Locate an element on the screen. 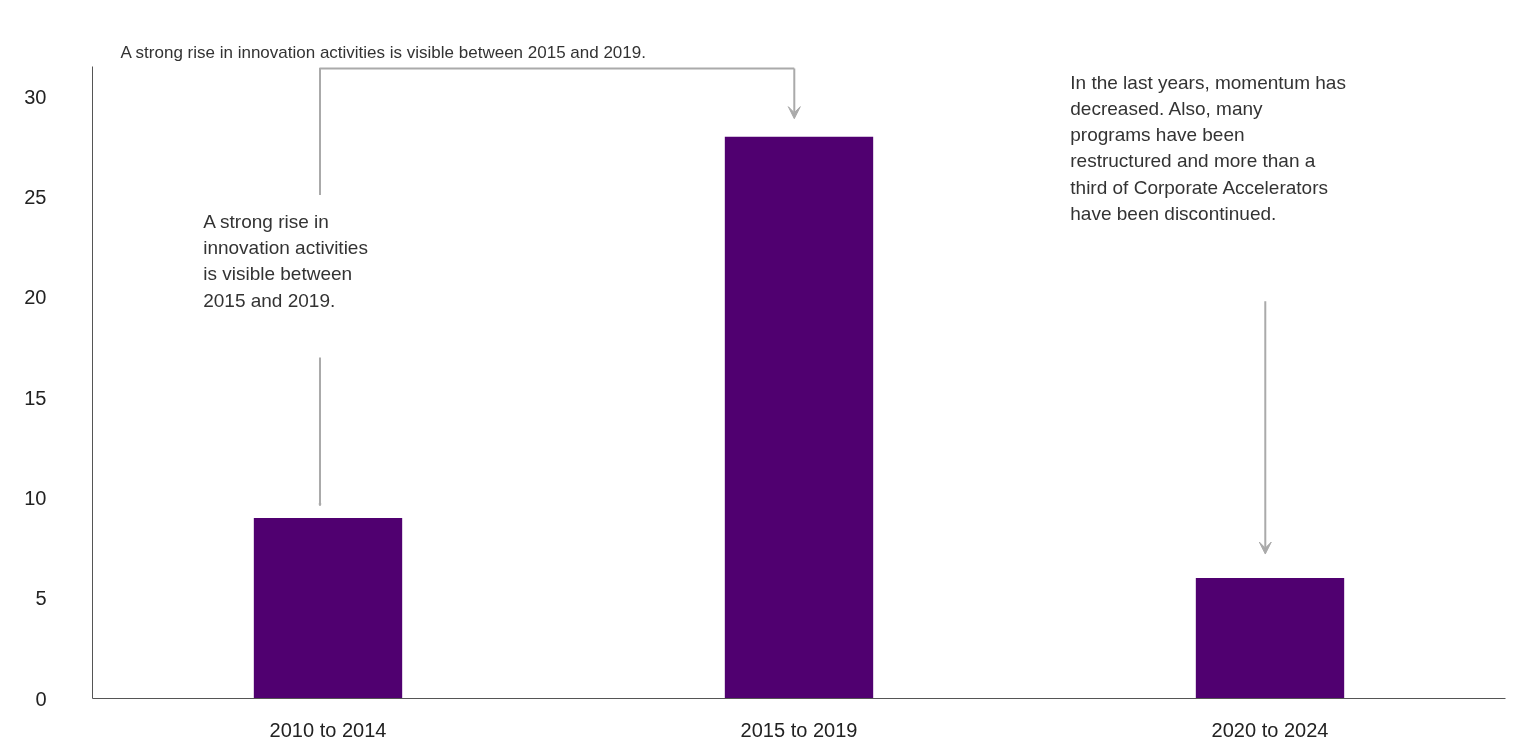 The image size is (1522, 749). chart-title: A strong rise in innovation activities is visible between 2015 and 2019. is located at coordinates (383, 52).